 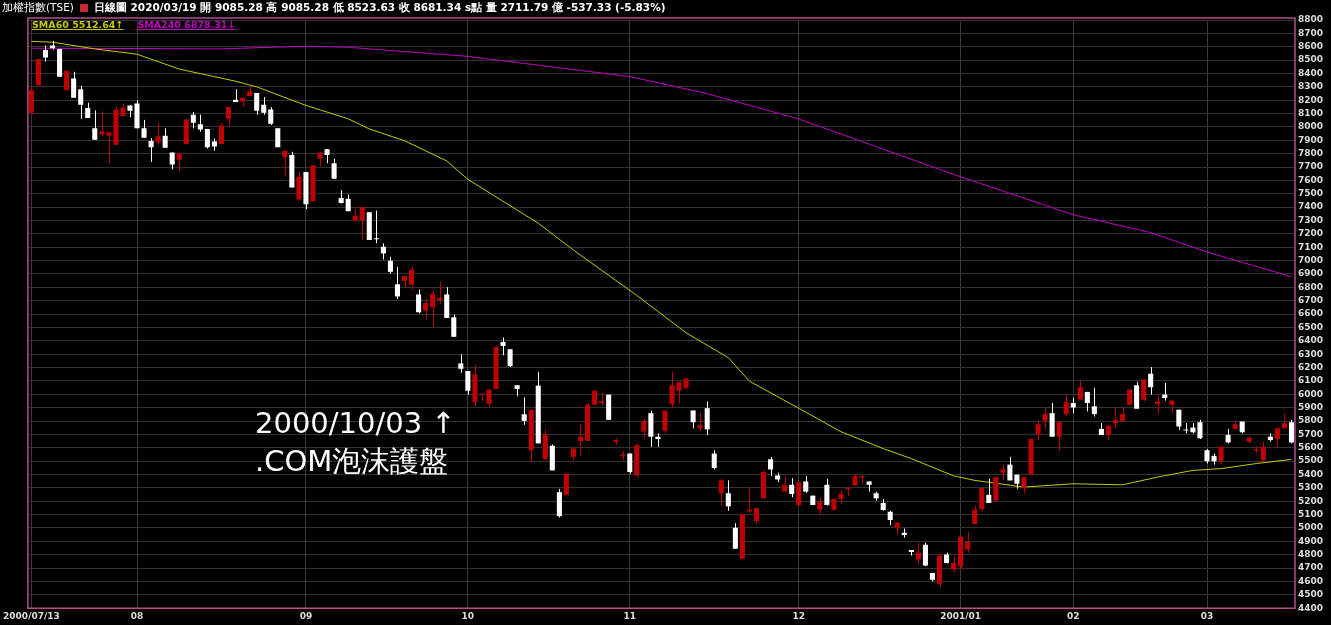 I want to click on annotation: .COM泡沫護盤, so click(x=352, y=461).